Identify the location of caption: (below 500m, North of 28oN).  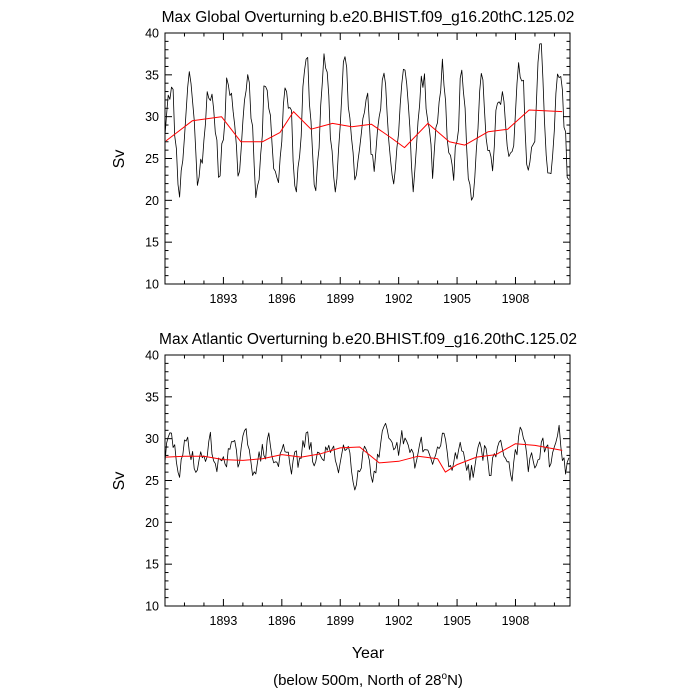
(368, 680).